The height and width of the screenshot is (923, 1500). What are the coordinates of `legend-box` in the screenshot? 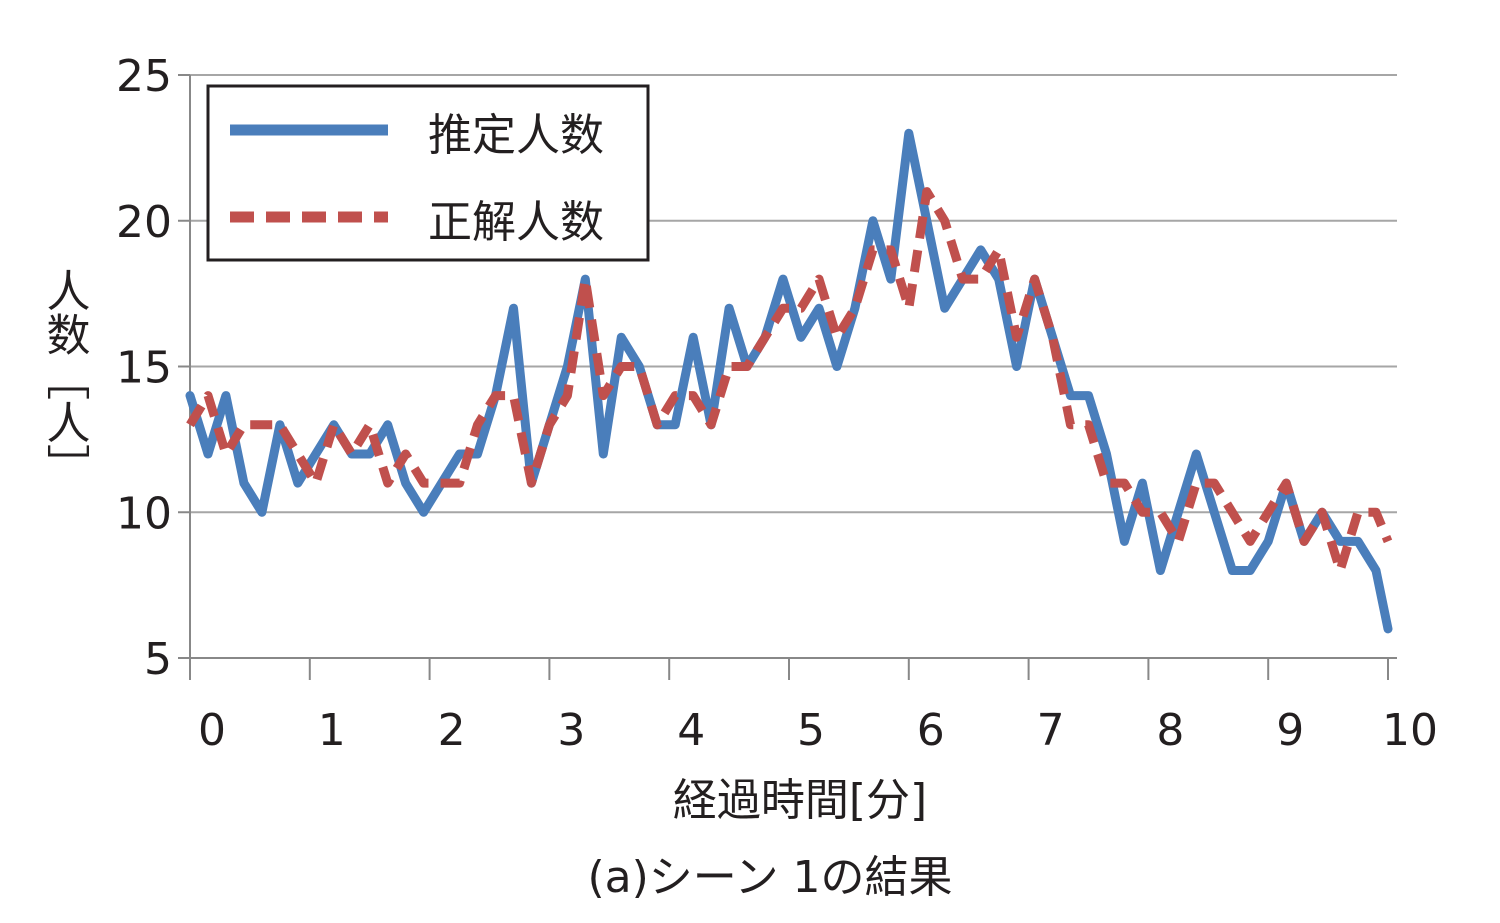 It's located at (428, 173).